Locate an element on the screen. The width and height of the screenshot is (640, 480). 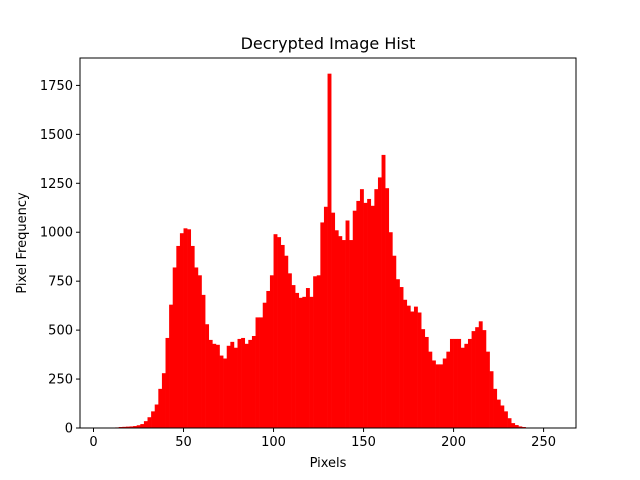
y-tick-label: 1500 is located at coordinates (56, 135).